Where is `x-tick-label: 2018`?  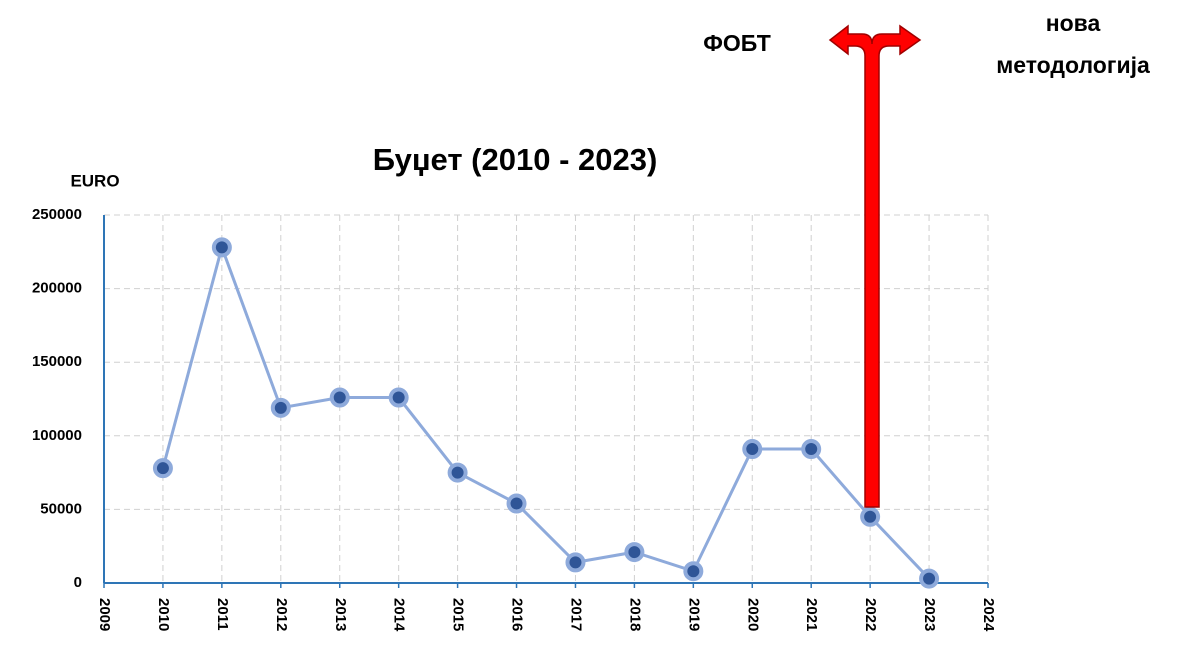 x-tick-label: 2018 is located at coordinates (634, 614).